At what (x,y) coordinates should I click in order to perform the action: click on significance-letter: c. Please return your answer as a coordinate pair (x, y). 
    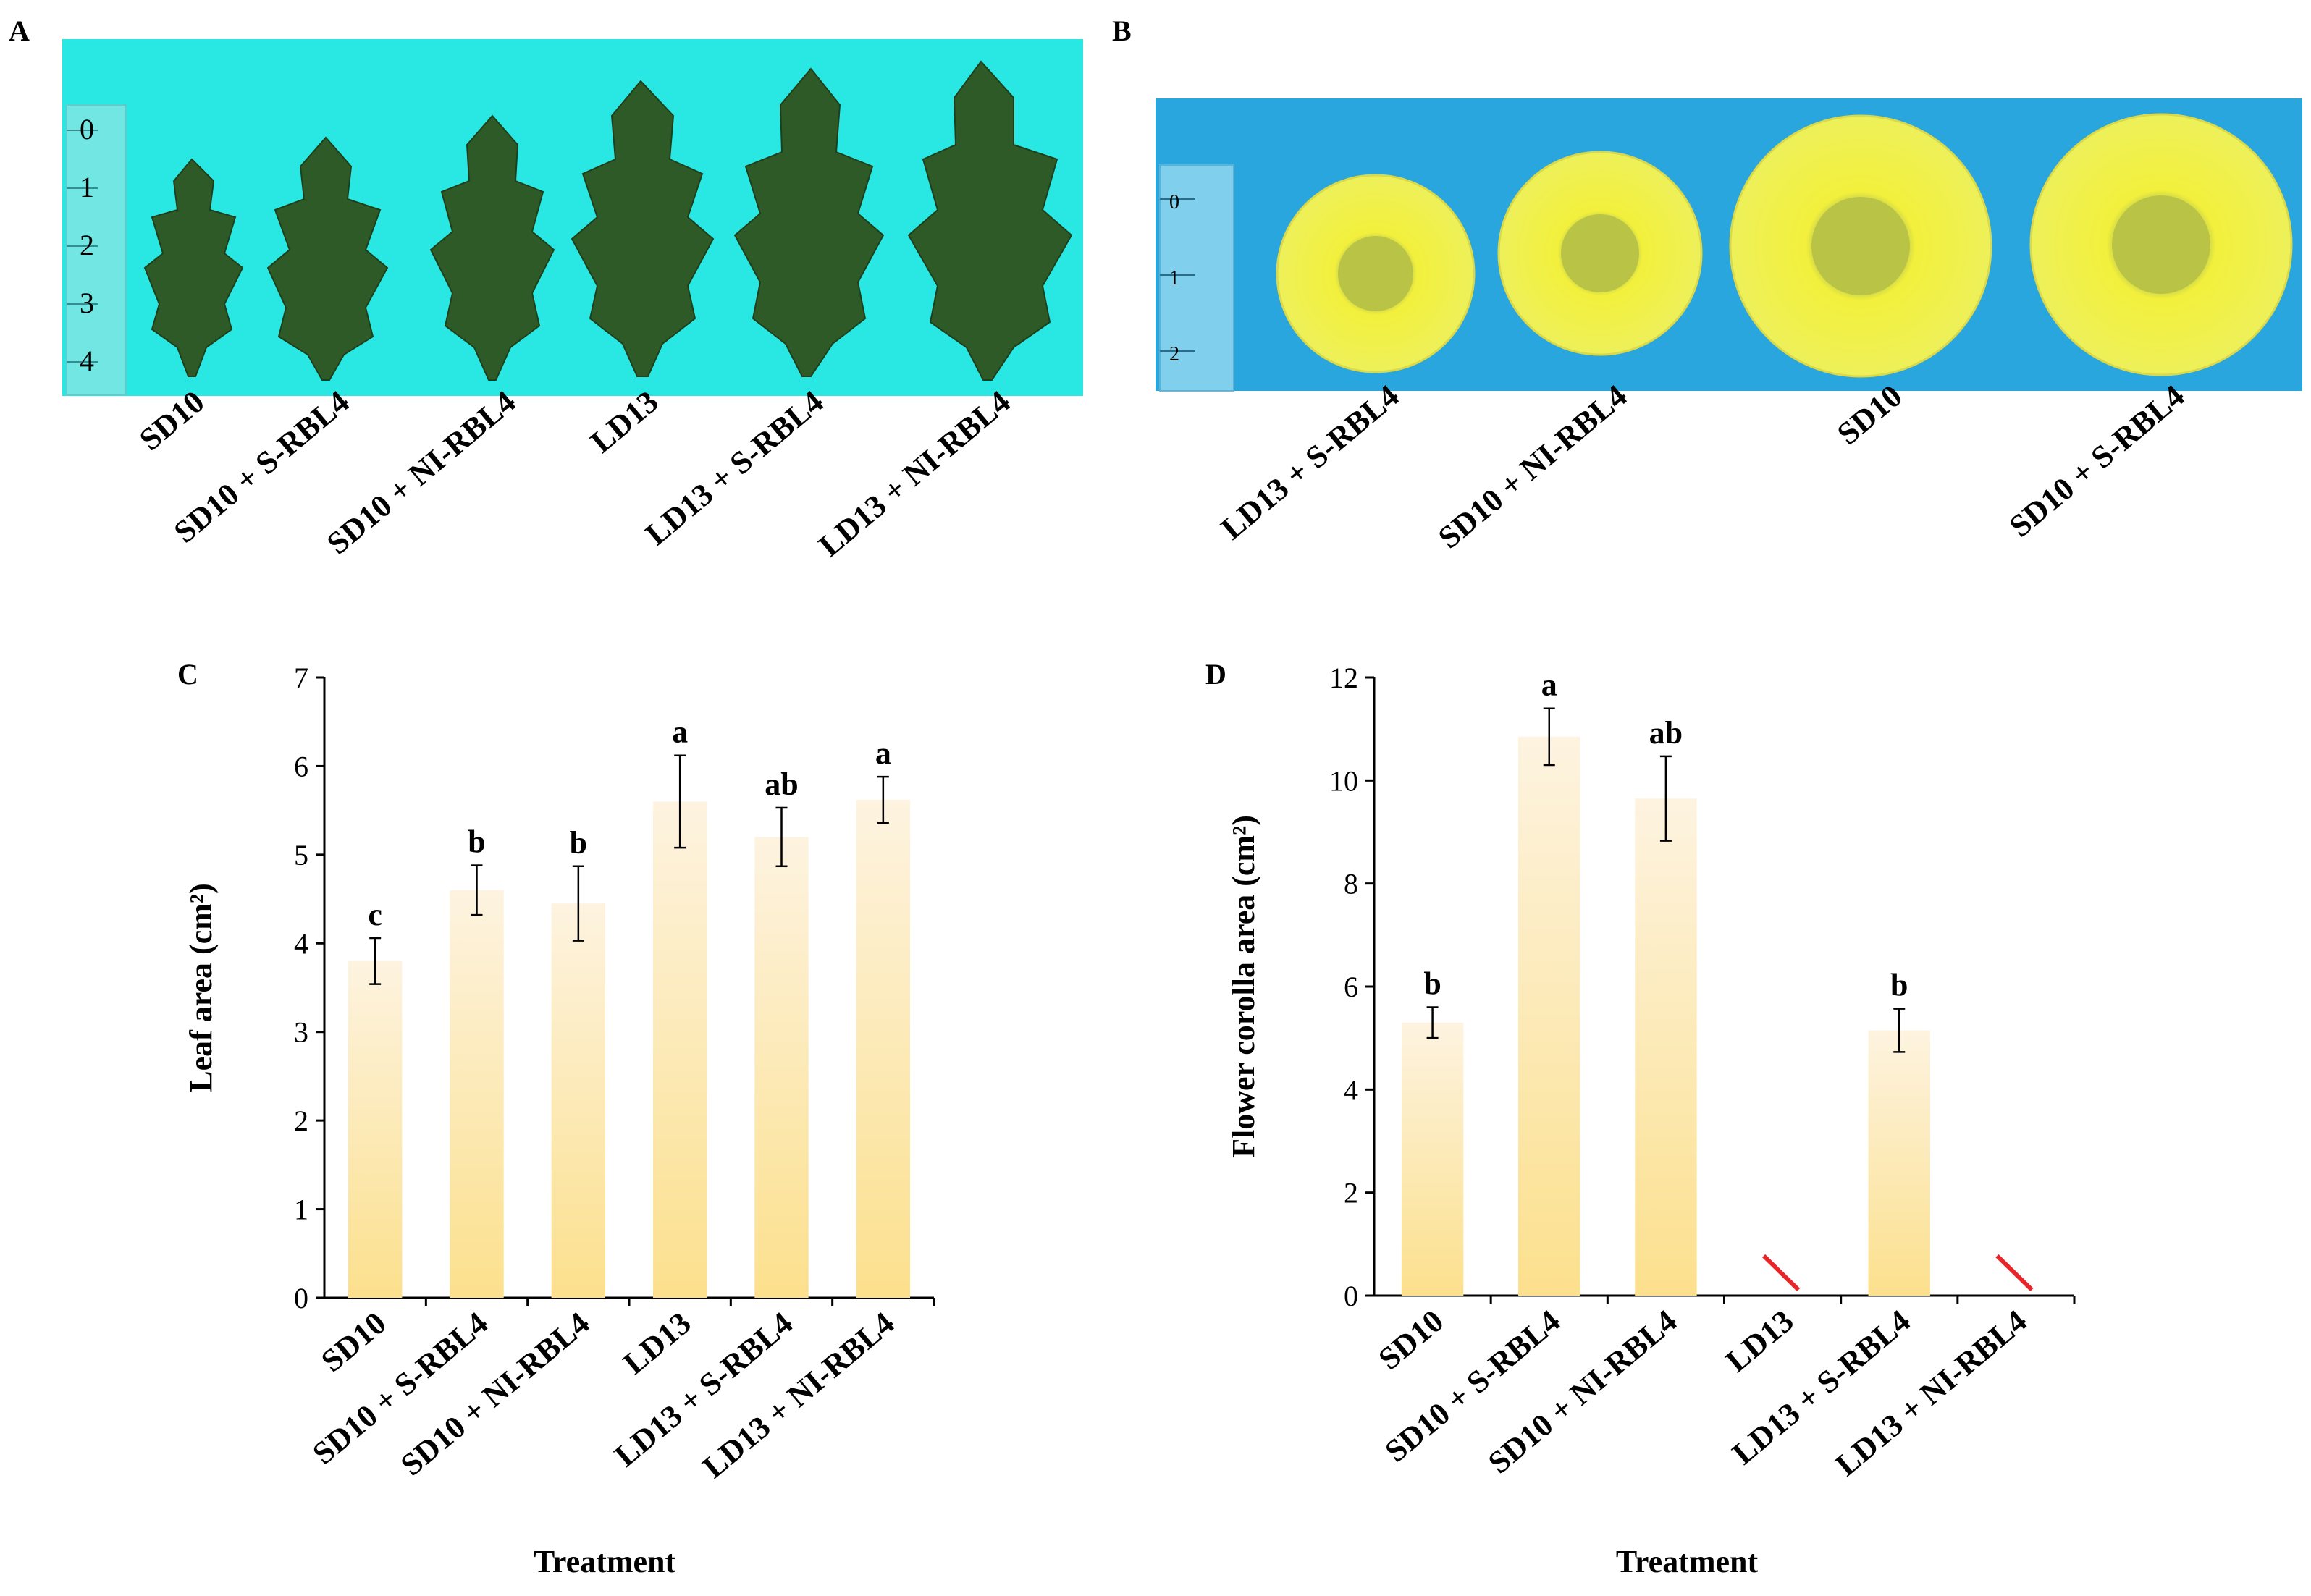
    Looking at the image, I should click on (375, 914).